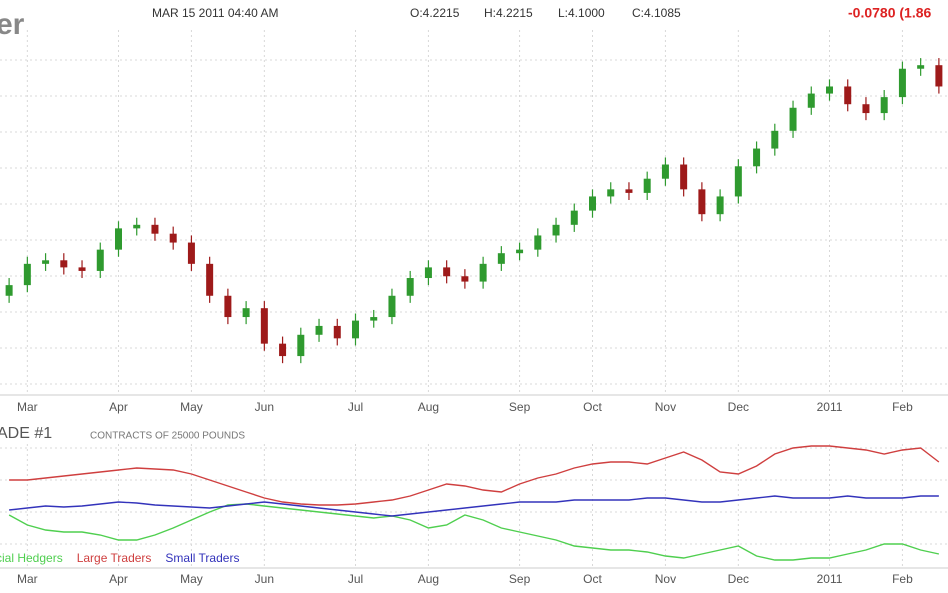 This screenshot has height=593, width=948. What do you see at coordinates (656, 13) in the screenshot?
I see `quote-close: C:4.1085` at bounding box center [656, 13].